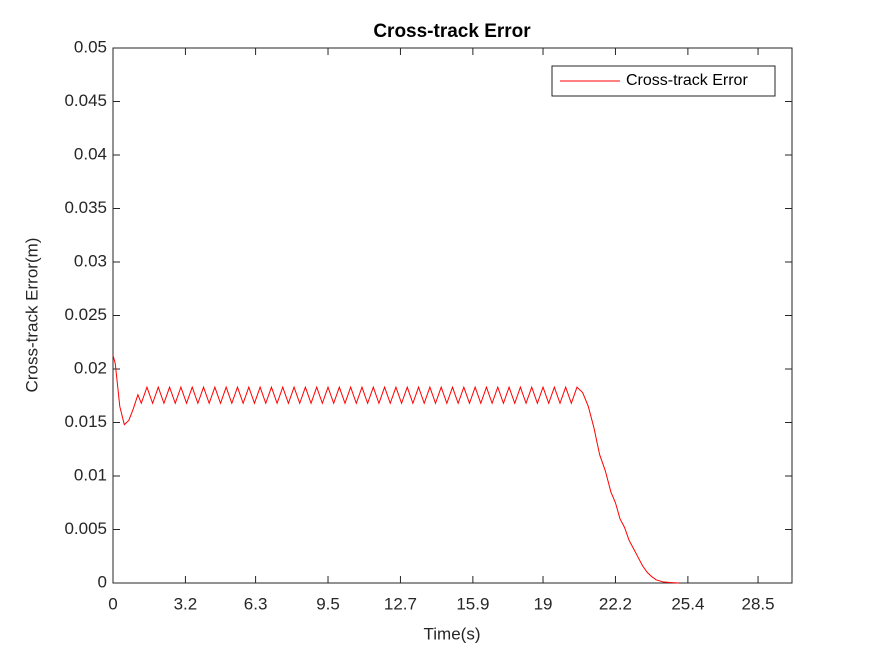 This screenshot has width=875, height=656. What do you see at coordinates (90, 367) in the screenshot?
I see `y-tick-label: 0.02` at bounding box center [90, 367].